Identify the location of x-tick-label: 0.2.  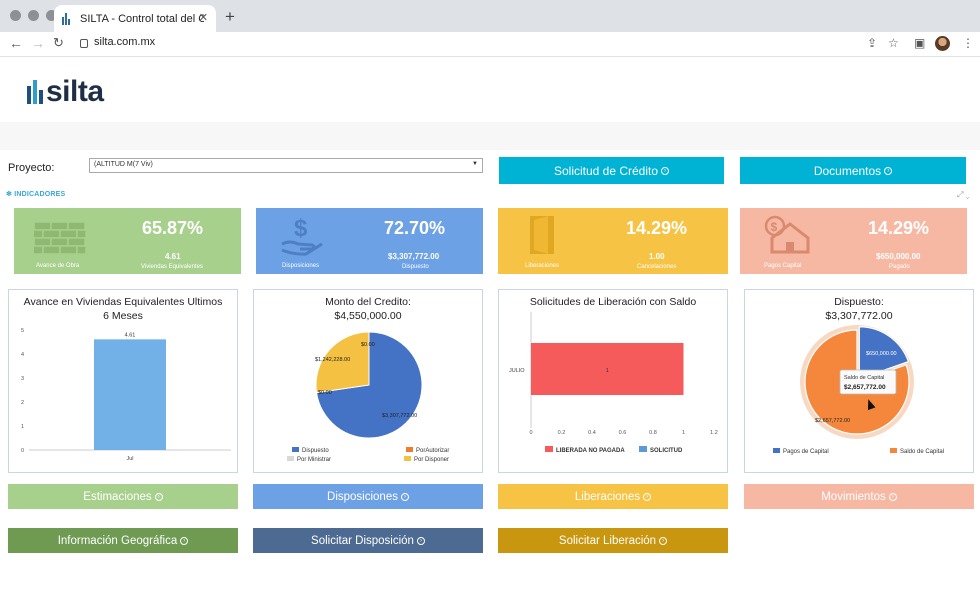
(562, 433).